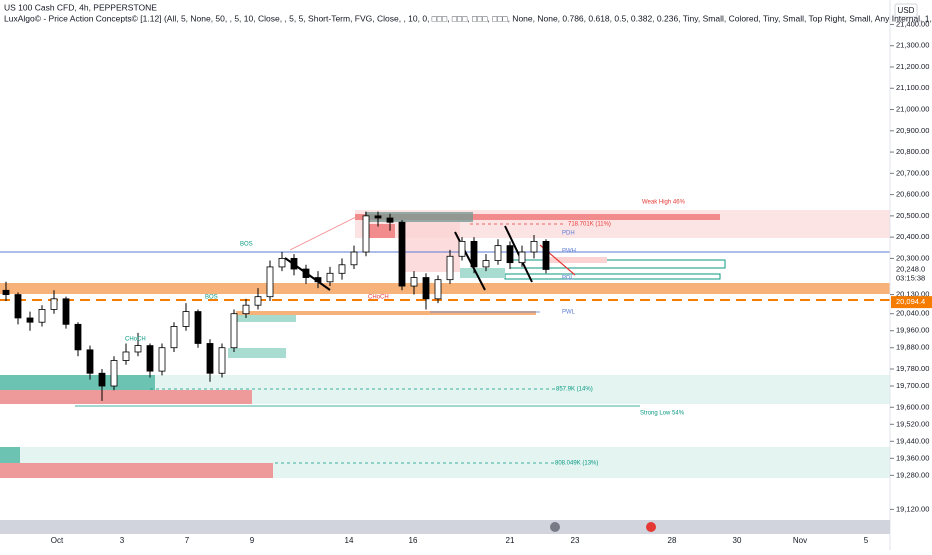  Describe the element at coordinates (912, 215) in the screenshot. I see `y-tick-label: 20,500.00` at that location.